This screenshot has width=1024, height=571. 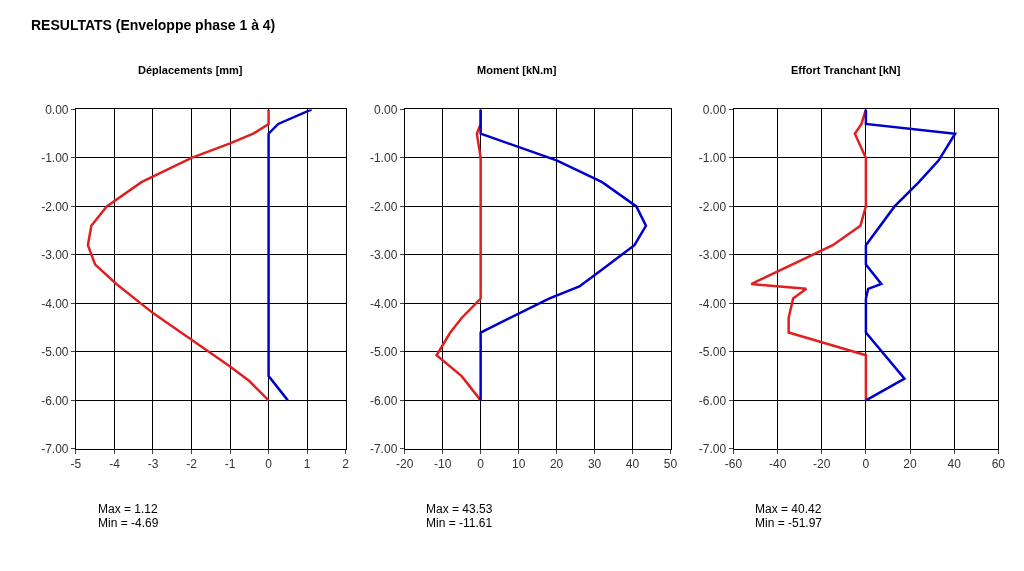 What do you see at coordinates (115, 464) in the screenshot?
I see `x-tick-label: -4` at bounding box center [115, 464].